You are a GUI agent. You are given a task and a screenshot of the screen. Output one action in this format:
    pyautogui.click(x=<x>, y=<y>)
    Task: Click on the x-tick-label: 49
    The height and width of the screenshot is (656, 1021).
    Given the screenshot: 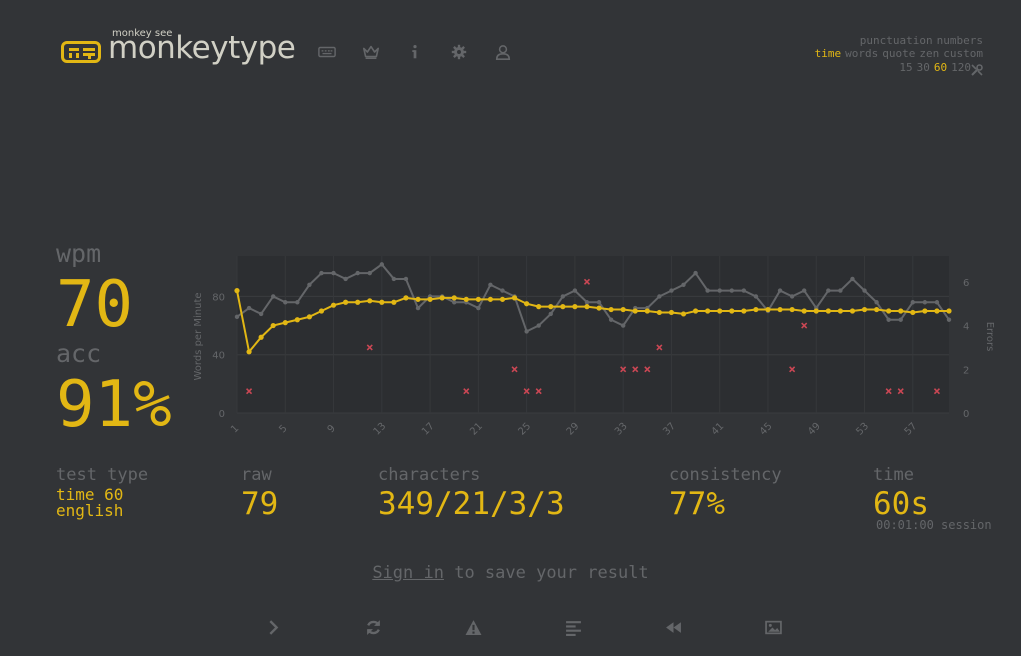 What is the action you would take?
    pyautogui.click(x=814, y=429)
    